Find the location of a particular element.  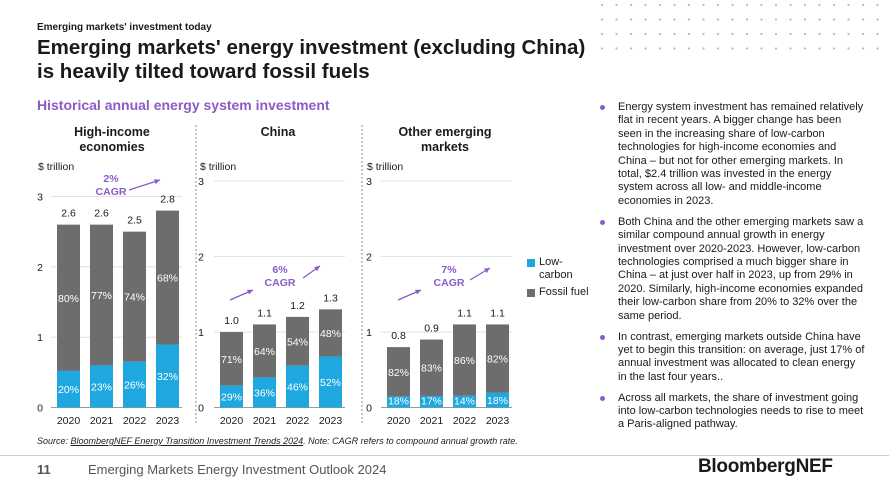

legend-swatch-low-carbon is located at coordinates (531, 263).